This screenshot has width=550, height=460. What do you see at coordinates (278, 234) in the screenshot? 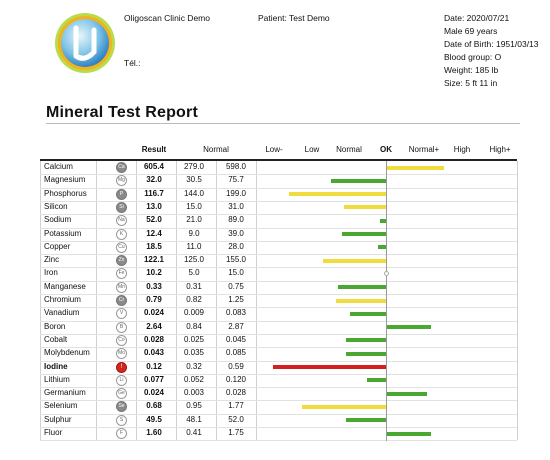
I see `table-row: Potassium K 12.4 9.0 39.0` at bounding box center [278, 234].